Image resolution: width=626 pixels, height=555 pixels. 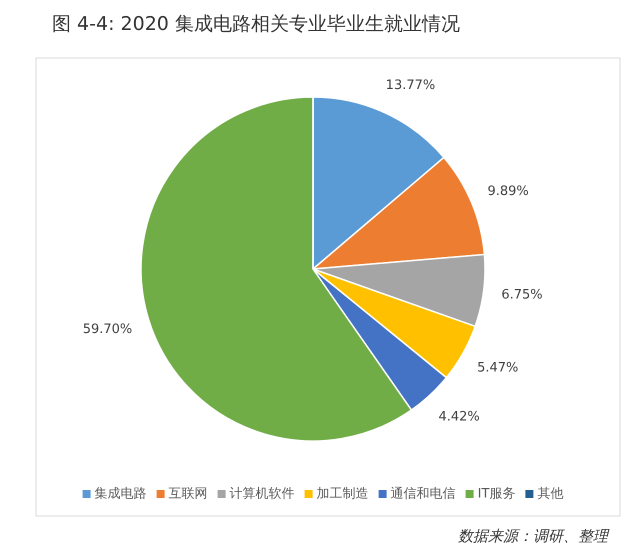 What do you see at coordinates (411, 86) in the screenshot?
I see `data-label: 13.77%` at bounding box center [411, 86].